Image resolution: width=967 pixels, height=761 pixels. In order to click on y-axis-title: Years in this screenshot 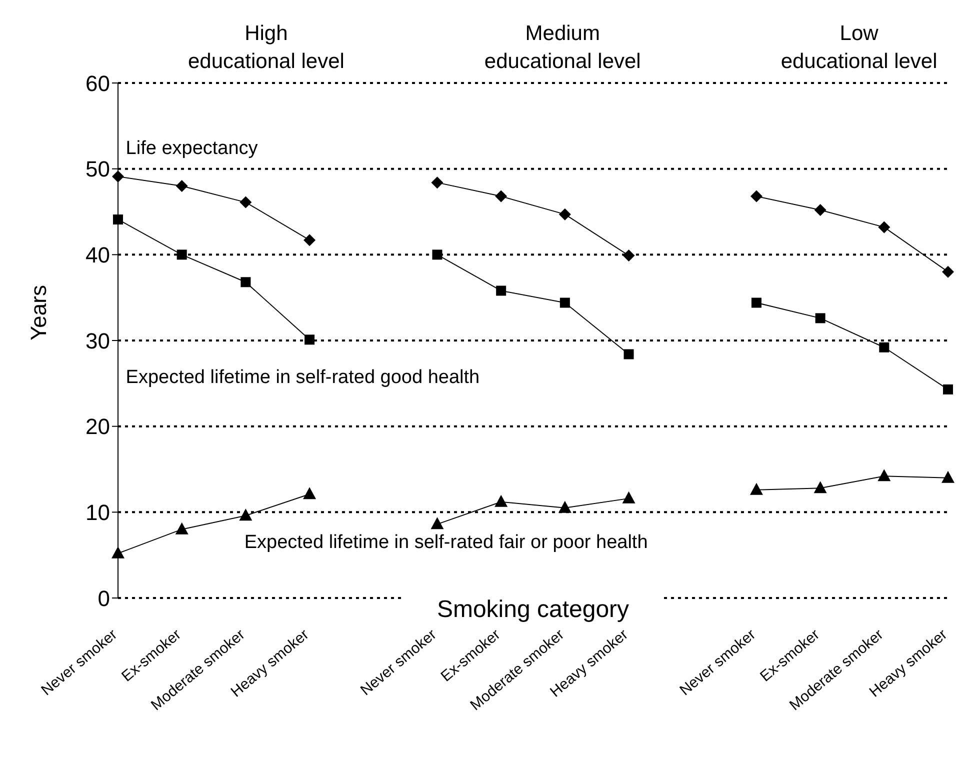, I will do `click(38, 312)`.